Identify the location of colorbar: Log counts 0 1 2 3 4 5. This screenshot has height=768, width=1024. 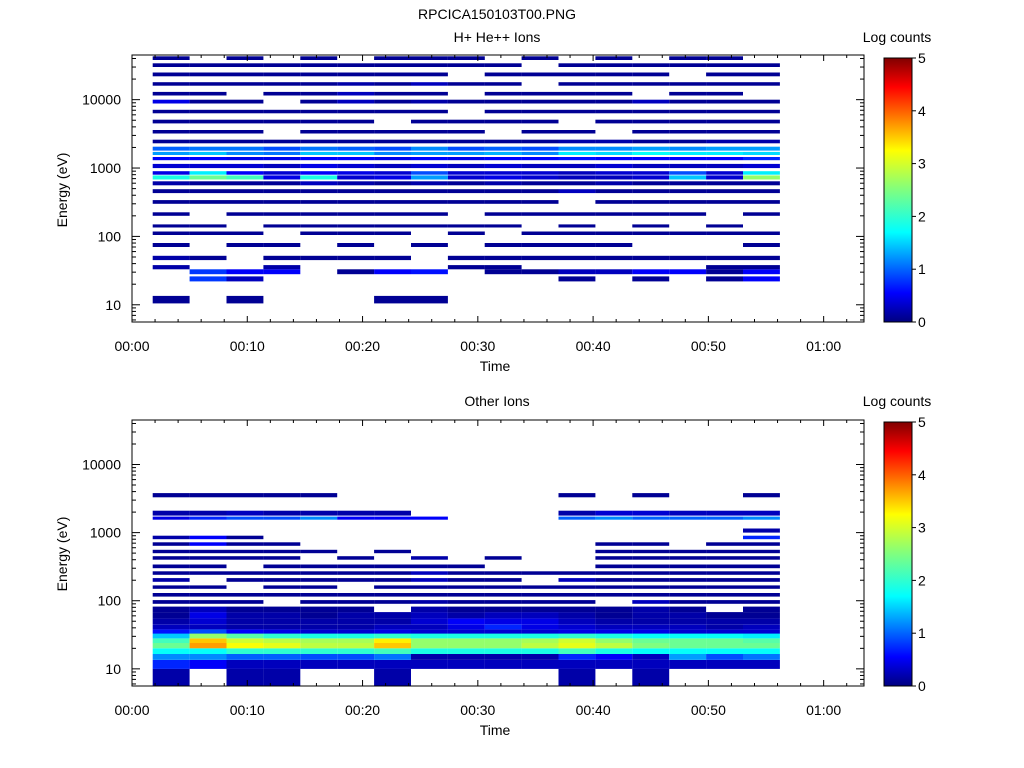
(897, 543).